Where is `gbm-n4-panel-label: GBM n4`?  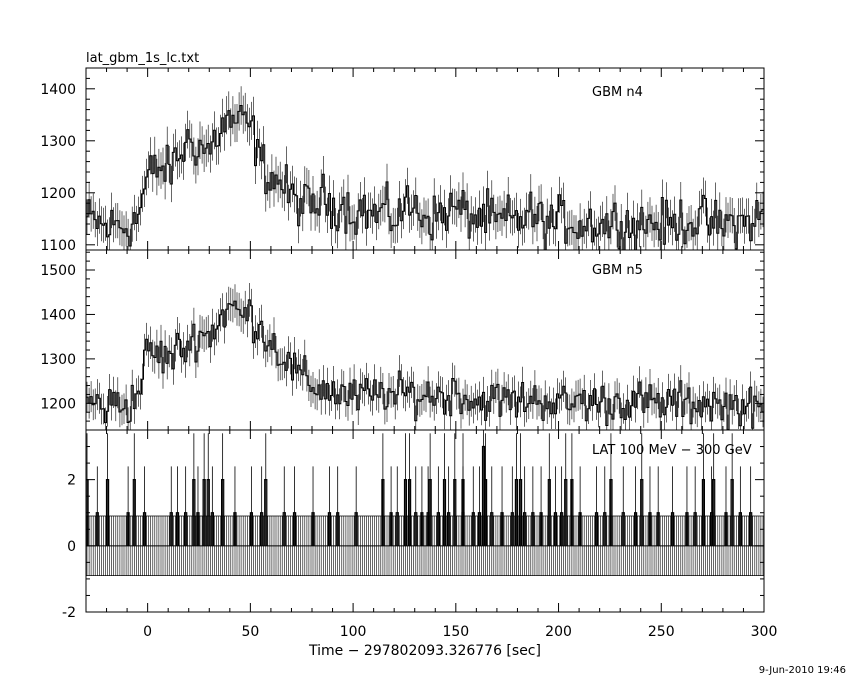 gbm-n4-panel-label: GBM n4 is located at coordinates (617, 92).